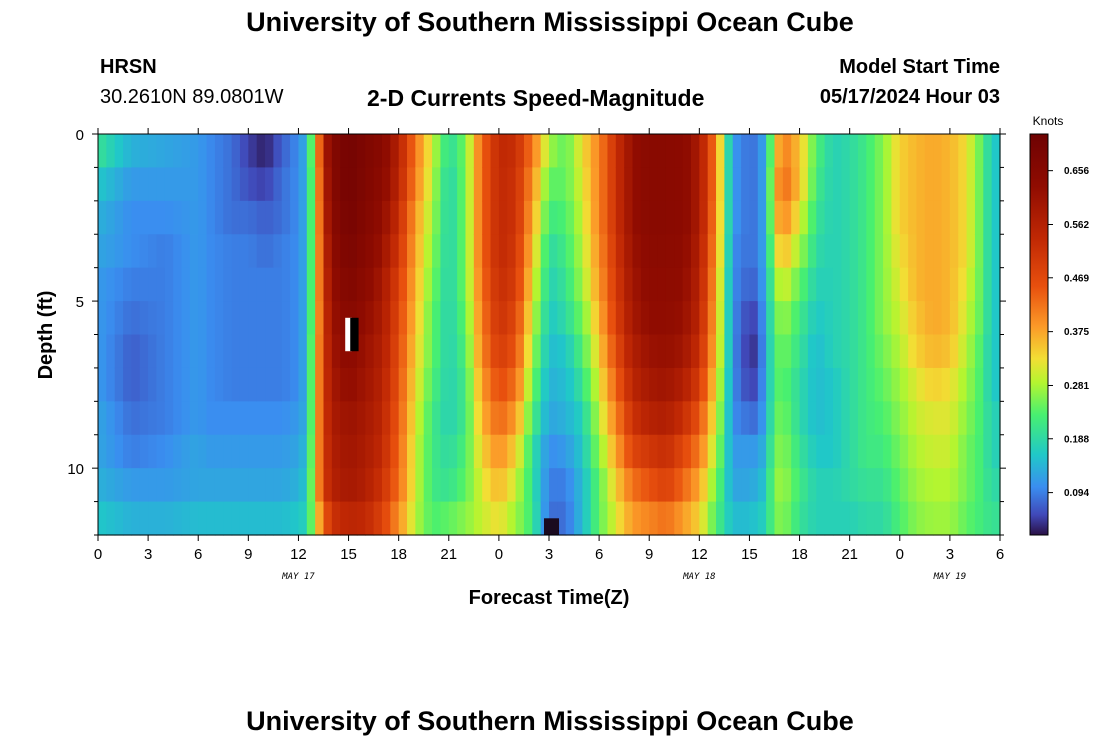 This screenshot has height=750, width=1100. Describe the element at coordinates (448, 554) in the screenshot. I see `x-tick-label: 21` at that location.